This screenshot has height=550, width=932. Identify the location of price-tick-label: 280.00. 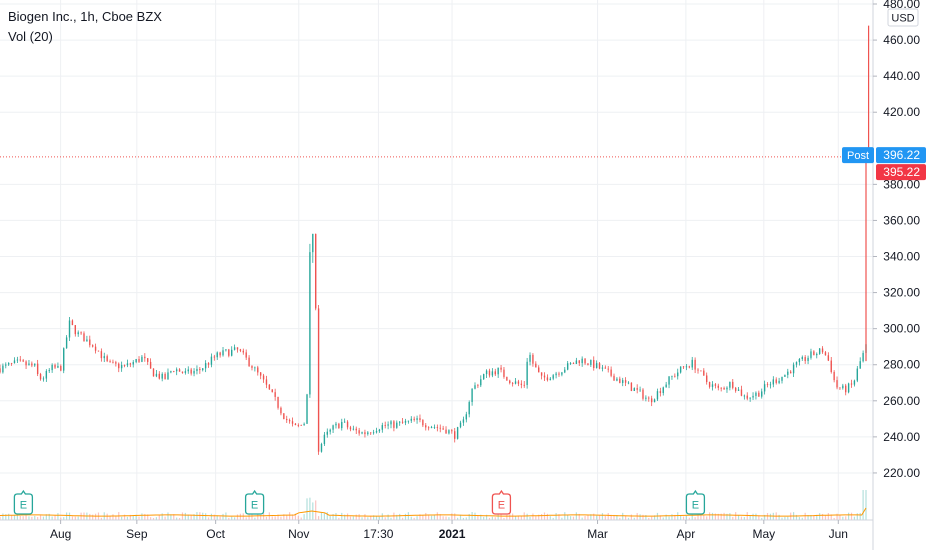
(901, 365).